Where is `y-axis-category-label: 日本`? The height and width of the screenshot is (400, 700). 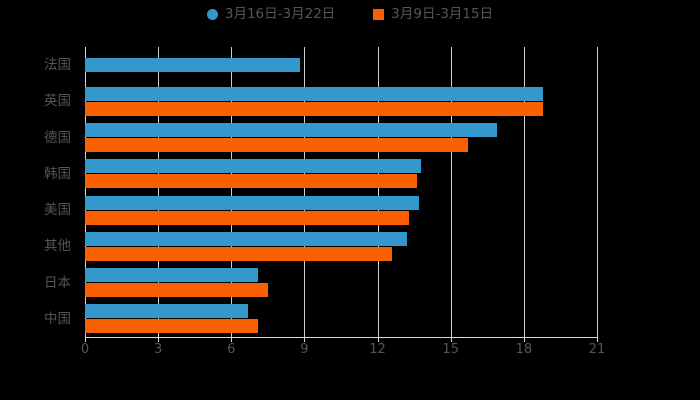
y-axis-category-label: 日本 is located at coordinates (57, 282).